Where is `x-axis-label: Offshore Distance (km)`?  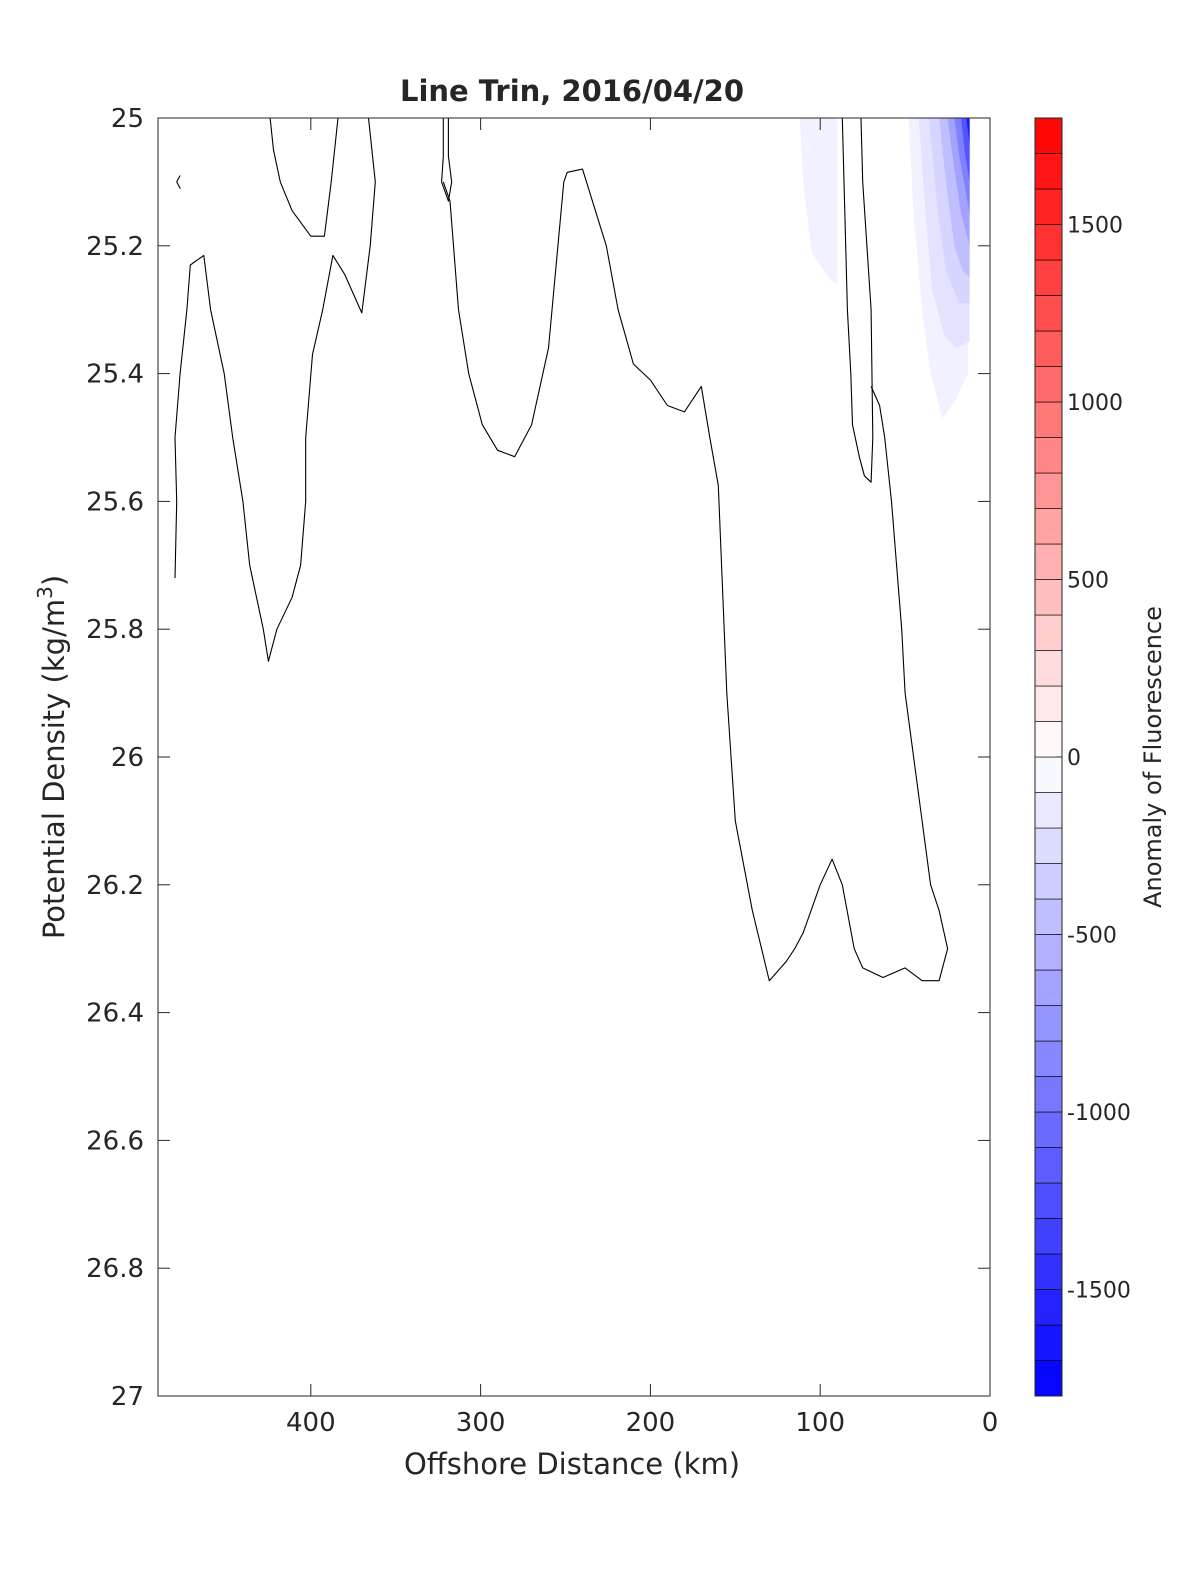 x-axis-label: Offshore Distance (km) is located at coordinates (572, 1464).